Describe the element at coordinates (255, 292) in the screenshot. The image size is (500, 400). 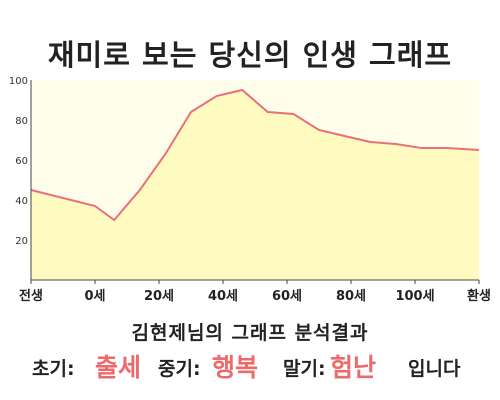
I see `x-axis-ticks: 전생 0세 20세 40세 60세 80세 100세 환생` at that location.